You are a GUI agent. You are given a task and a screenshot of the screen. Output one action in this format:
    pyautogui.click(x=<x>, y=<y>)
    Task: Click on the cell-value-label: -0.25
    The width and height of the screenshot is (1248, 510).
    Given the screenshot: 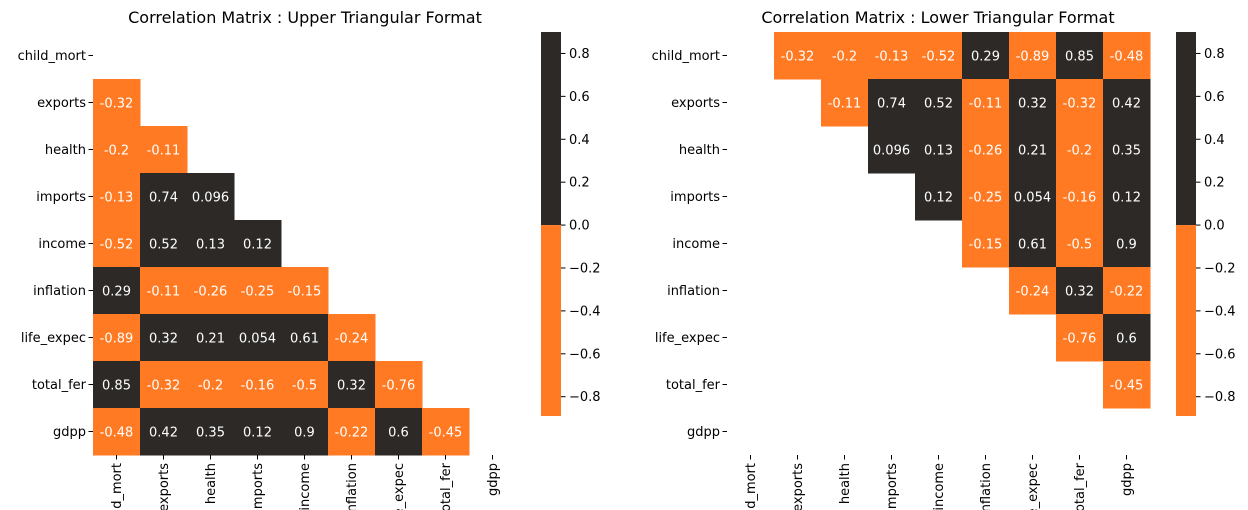 What is the action you would take?
    pyautogui.click(x=258, y=292)
    